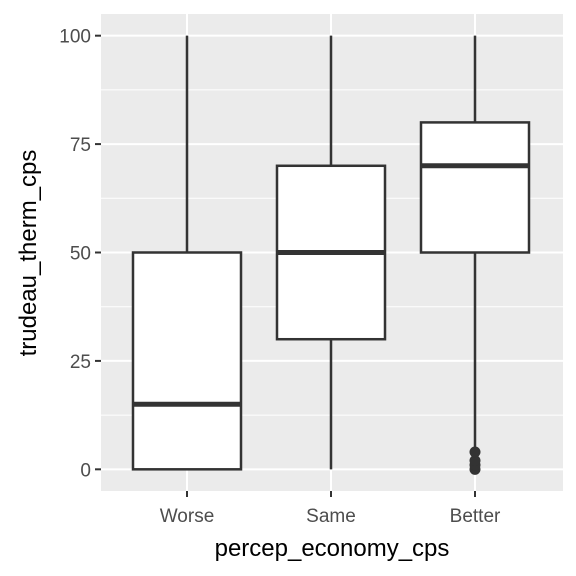  Describe the element at coordinates (475, 255) in the screenshot. I see `box-better` at that location.